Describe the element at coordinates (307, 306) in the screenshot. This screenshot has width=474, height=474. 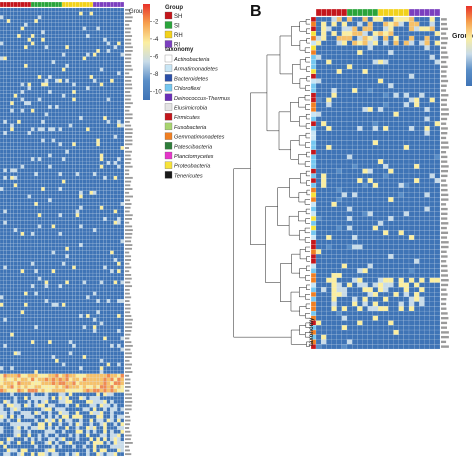
I see `dendrogram-branch` at that location.